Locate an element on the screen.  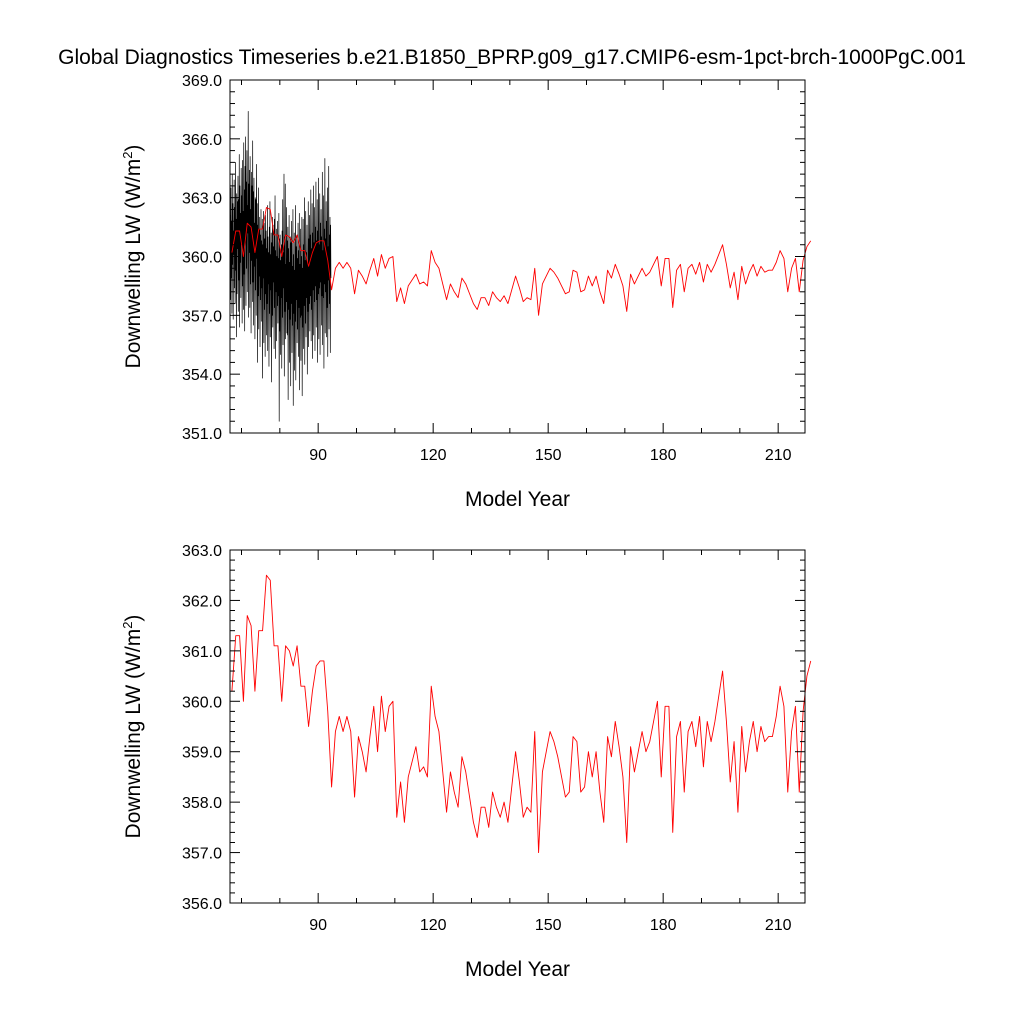
plot1-y-tick-label: 360.0 is located at coordinates (202, 258).